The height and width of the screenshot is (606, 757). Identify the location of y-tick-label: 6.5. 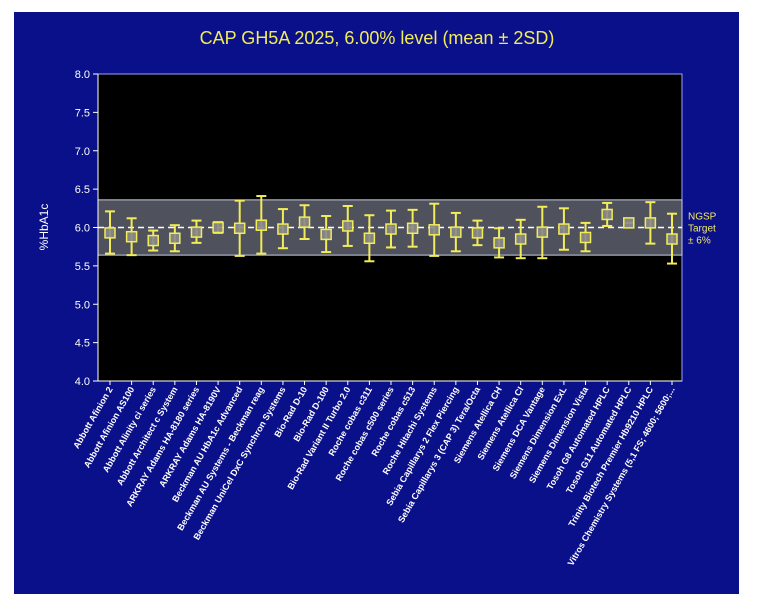
(82, 190).